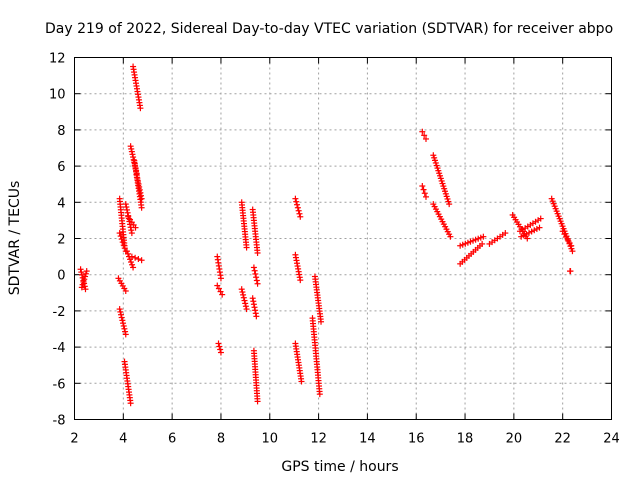  Describe the element at coordinates (61, 240) in the screenshot. I see `y-tick-label: 2` at that location.